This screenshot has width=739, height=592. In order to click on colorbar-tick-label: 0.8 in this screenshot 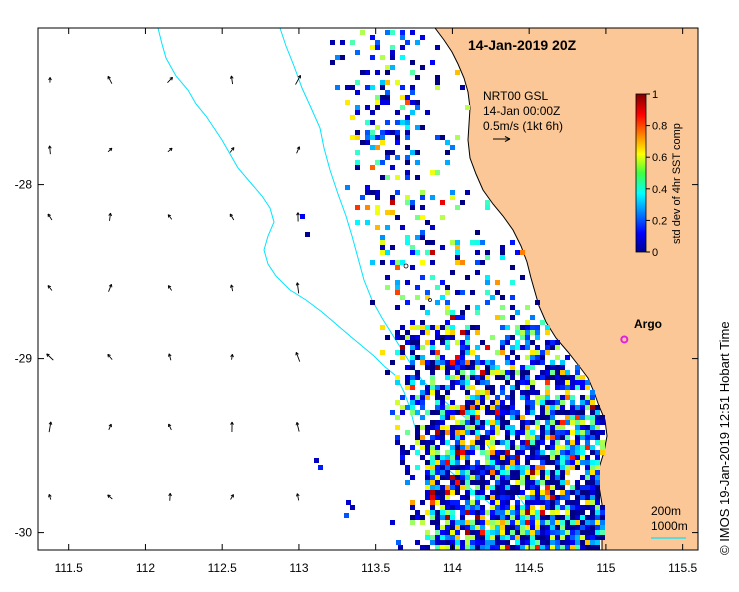, I will do `click(659, 127)`.